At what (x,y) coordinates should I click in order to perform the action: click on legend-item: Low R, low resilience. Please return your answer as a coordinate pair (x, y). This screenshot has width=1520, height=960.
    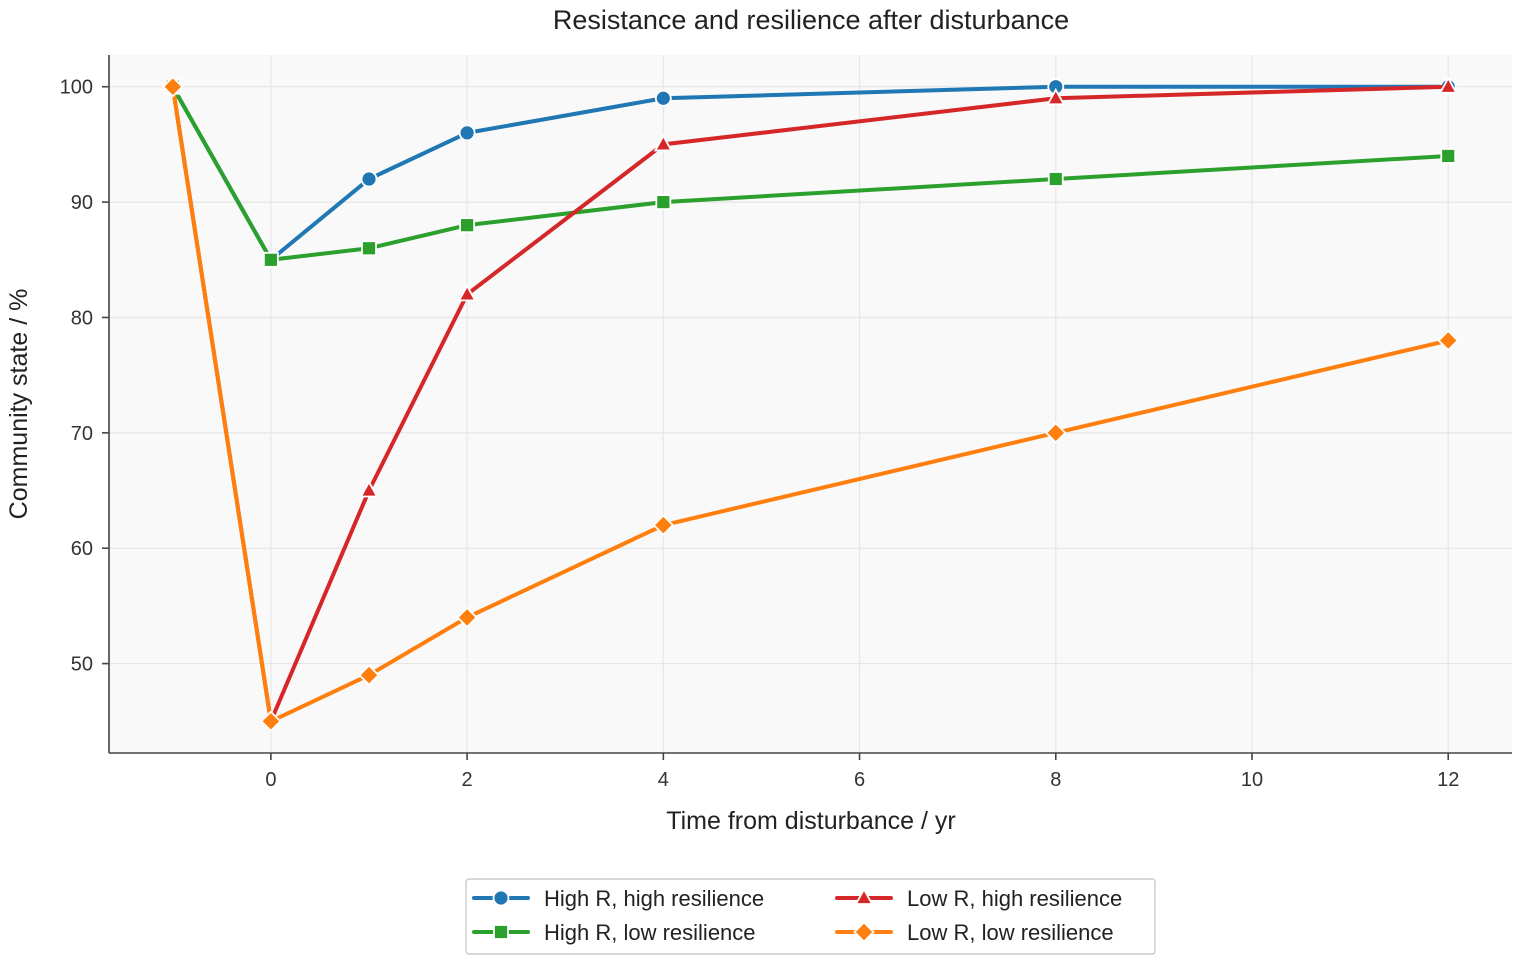
    Looking at the image, I should click on (974, 932).